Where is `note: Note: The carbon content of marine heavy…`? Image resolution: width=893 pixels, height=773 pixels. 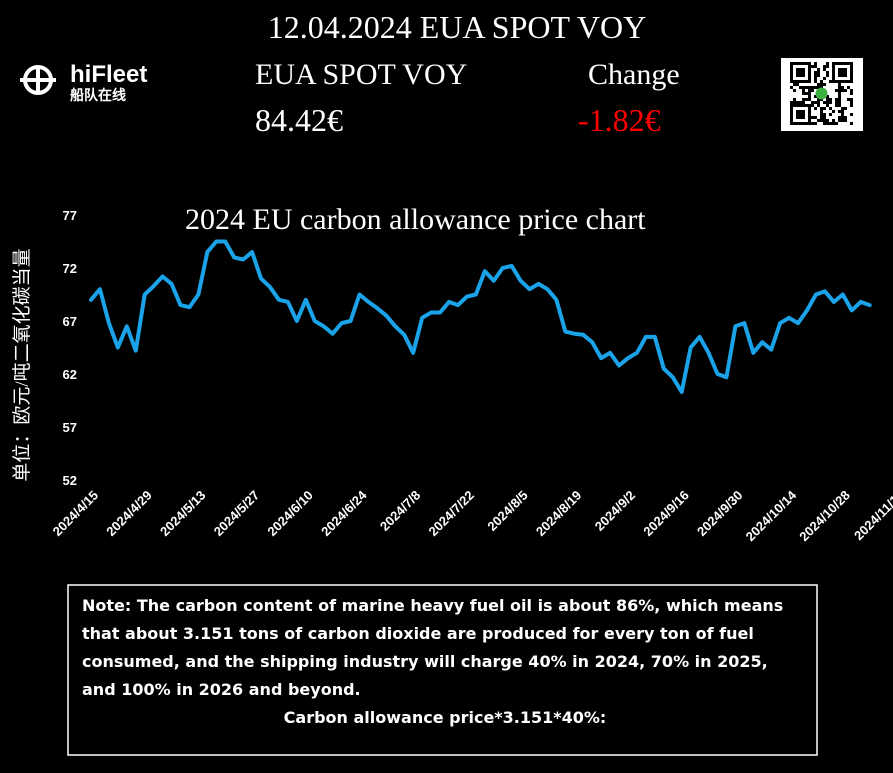 note: Note: The carbon content of marine heavy… is located at coordinates (432, 661).